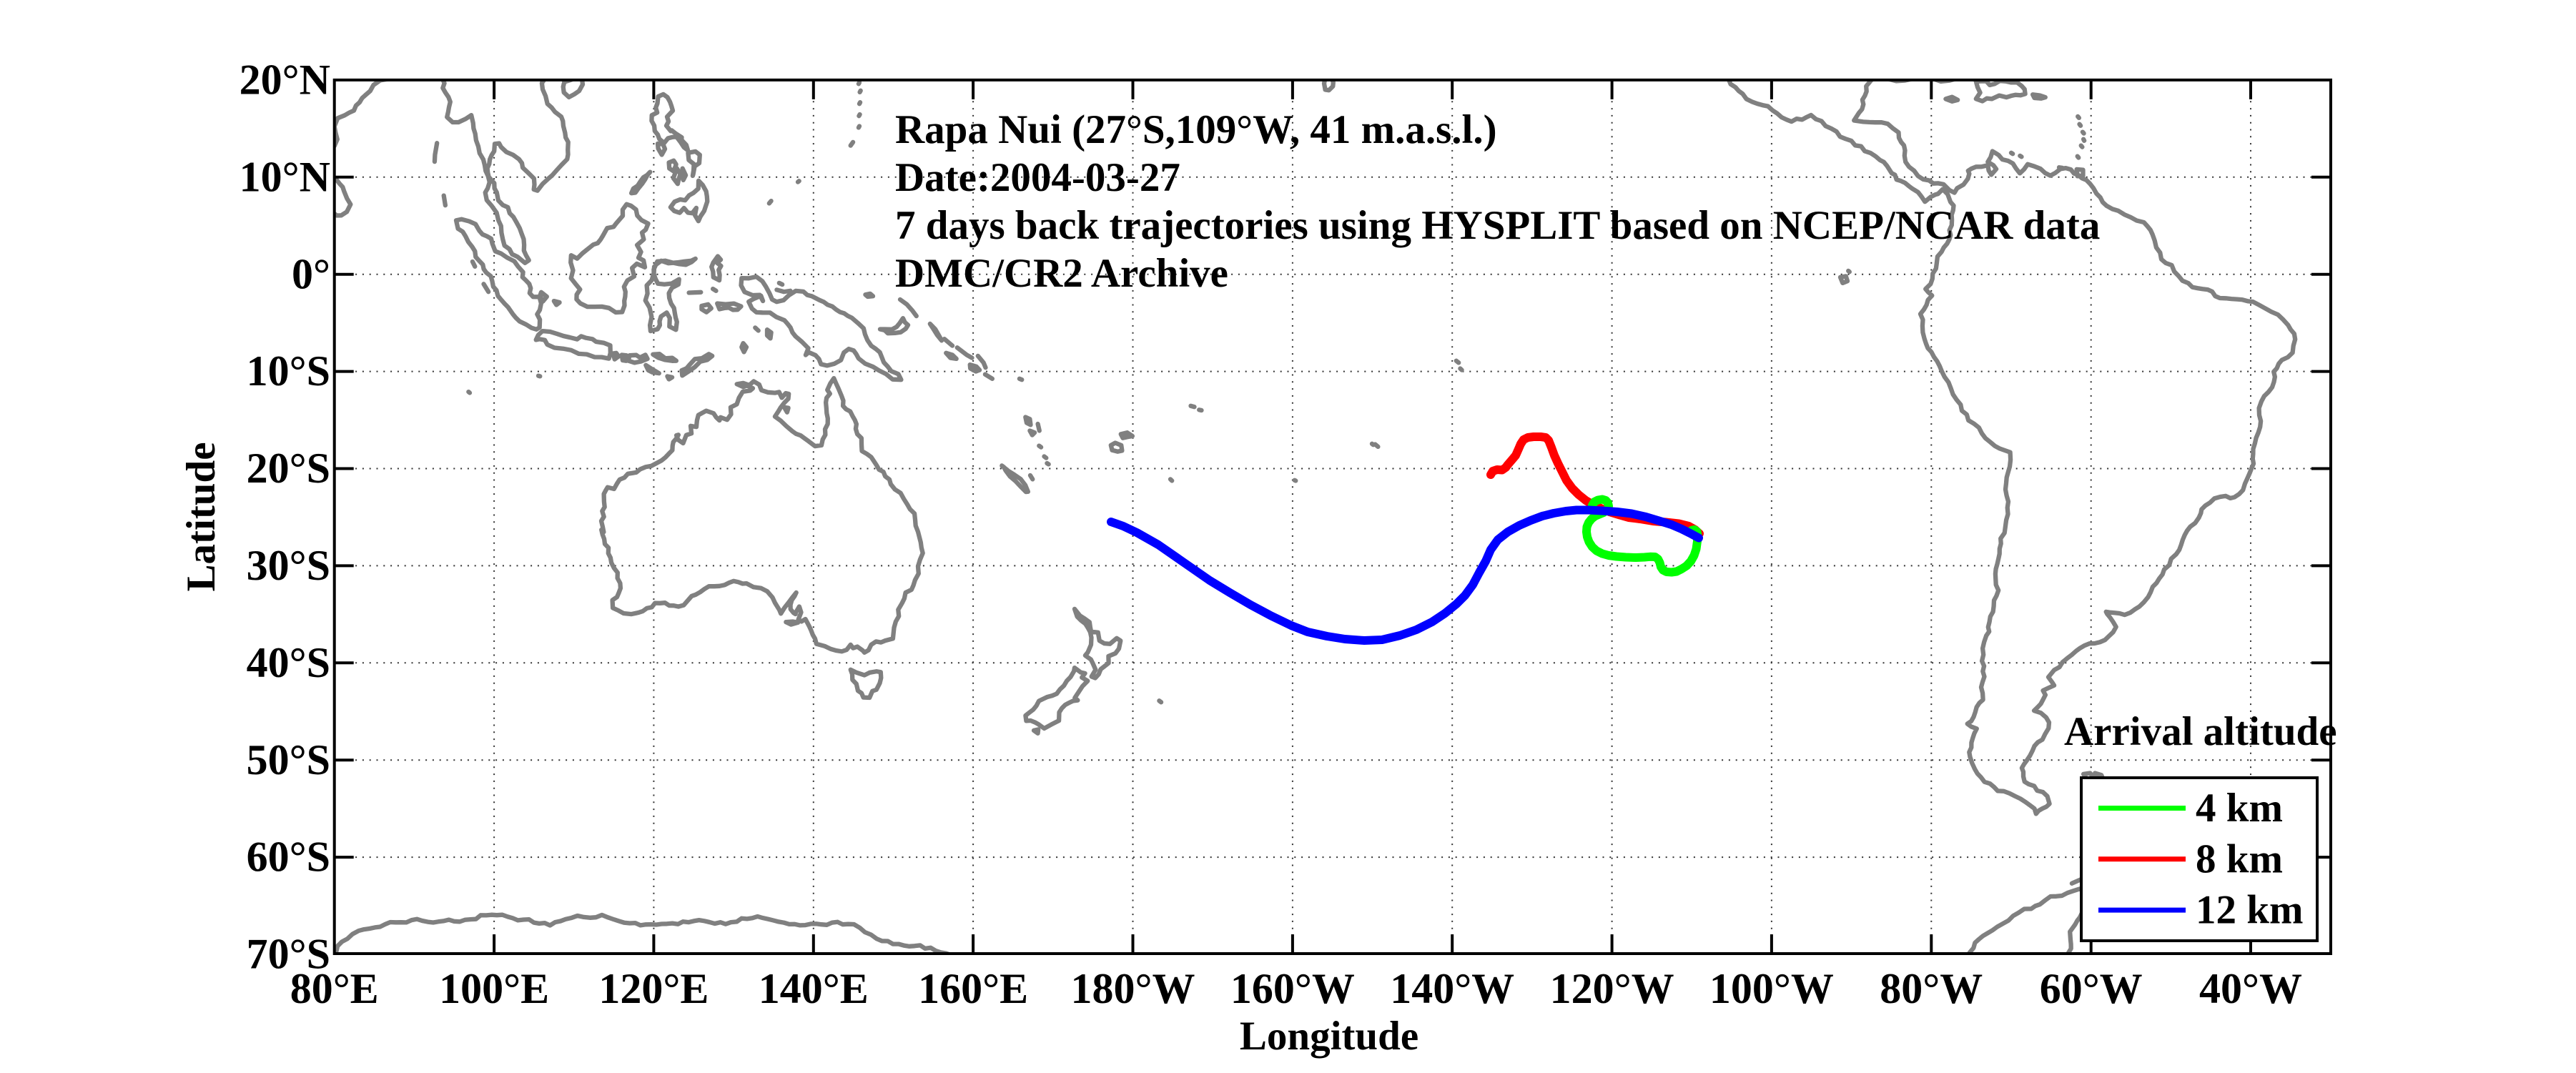  I want to click on svg-text: 40°S, so click(288, 662).